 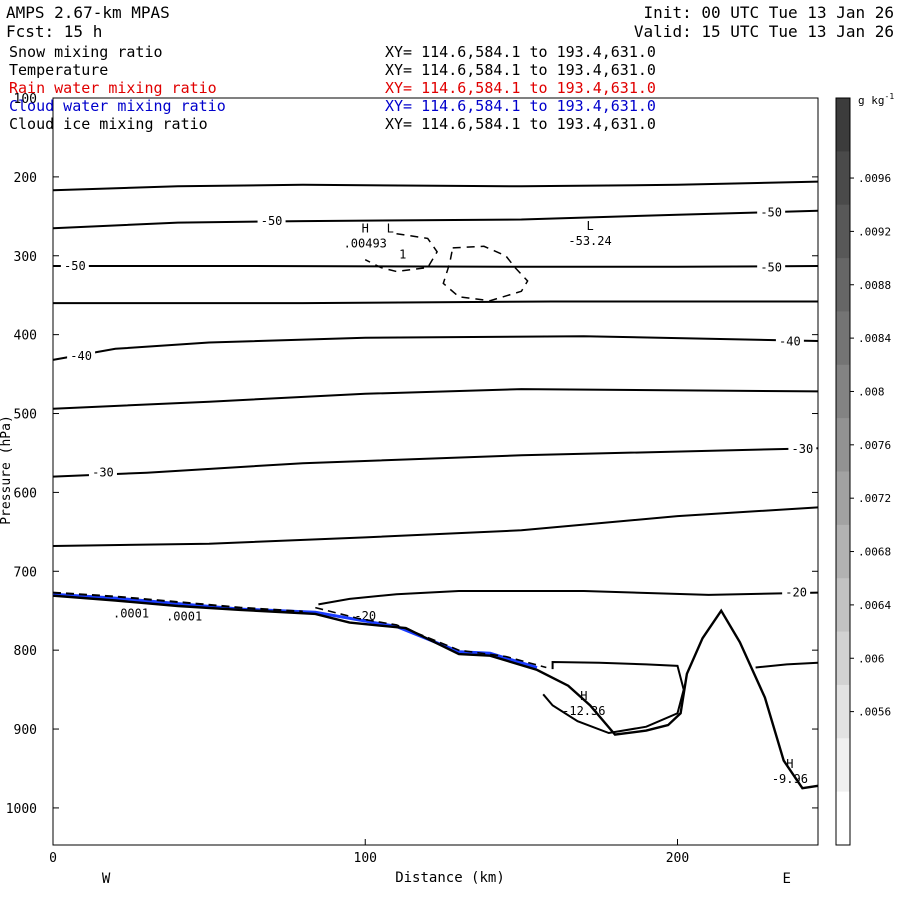 What do you see at coordinates (450, 878) in the screenshot?
I see `x-axis-label: Distance (km)` at bounding box center [450, 878].